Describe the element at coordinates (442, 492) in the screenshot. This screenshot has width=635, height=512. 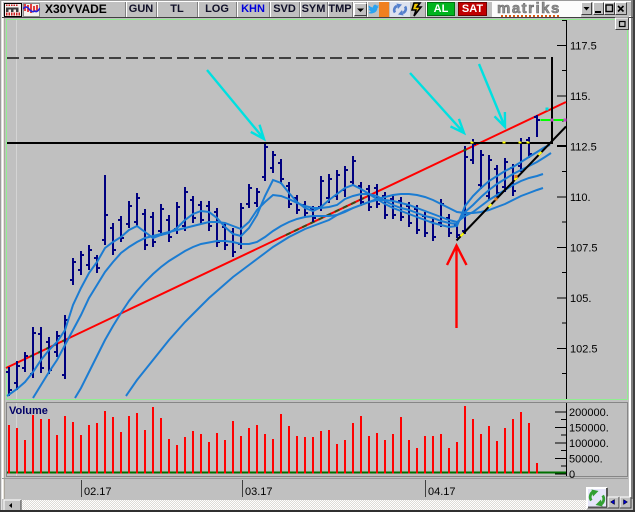
I see `svg-text: 04.17` at that location.